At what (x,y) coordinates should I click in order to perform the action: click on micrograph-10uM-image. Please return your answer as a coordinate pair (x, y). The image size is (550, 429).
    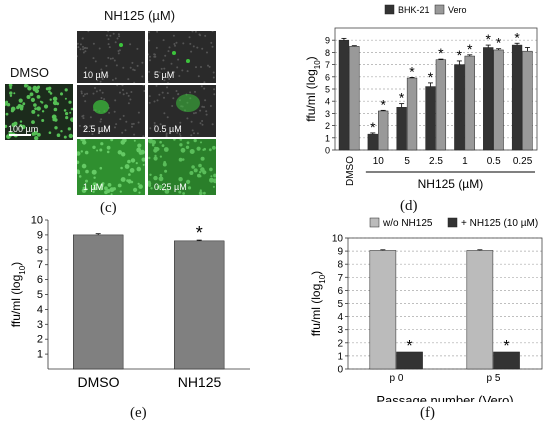
    Looking at the image, I should click on (111, 57).